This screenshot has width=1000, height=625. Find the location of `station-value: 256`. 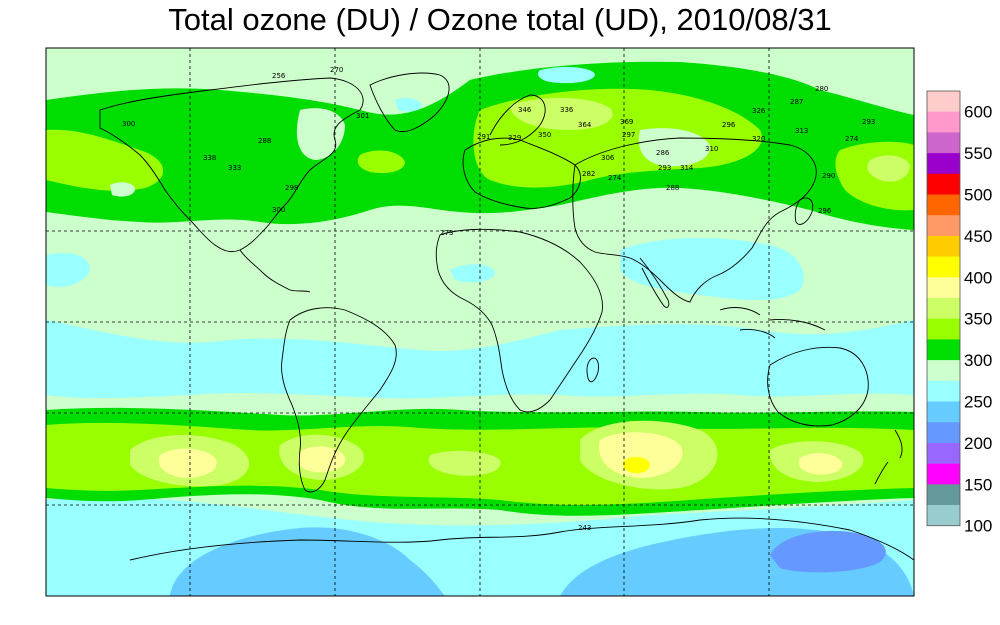

station-value: 256 is located at coordinates (279, 76).